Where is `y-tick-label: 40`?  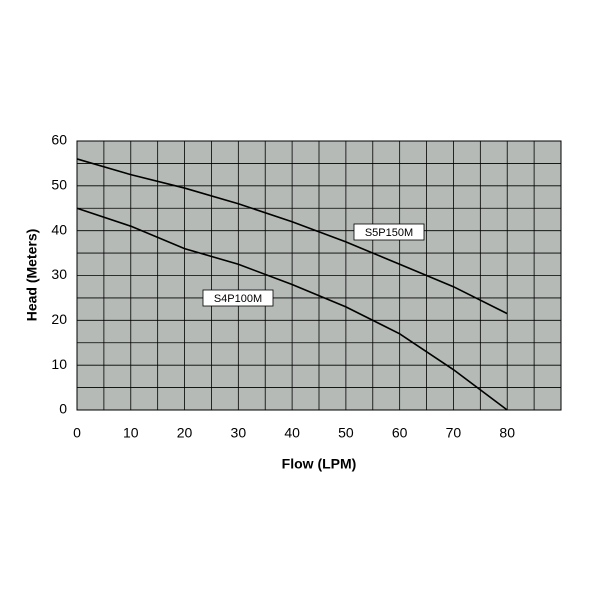 y-tick-label: 40 is located at coordinates (59, 229).